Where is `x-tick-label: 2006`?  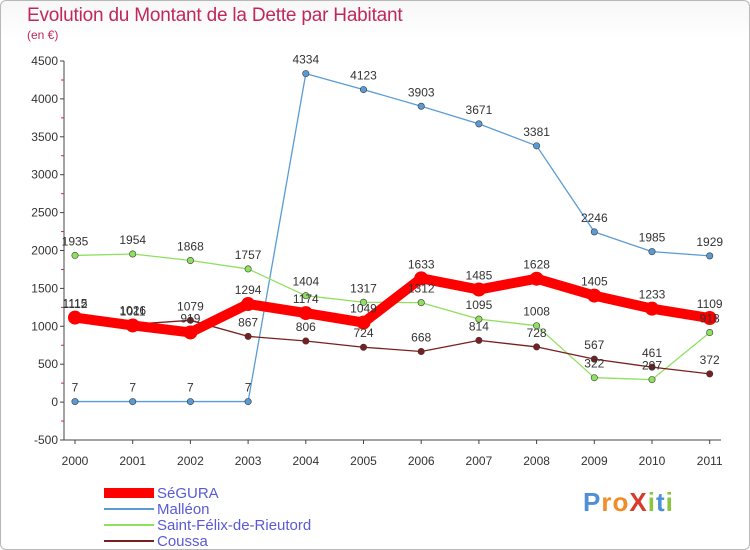
x-tick-label: 2006 is located at coordinates (421, 461).